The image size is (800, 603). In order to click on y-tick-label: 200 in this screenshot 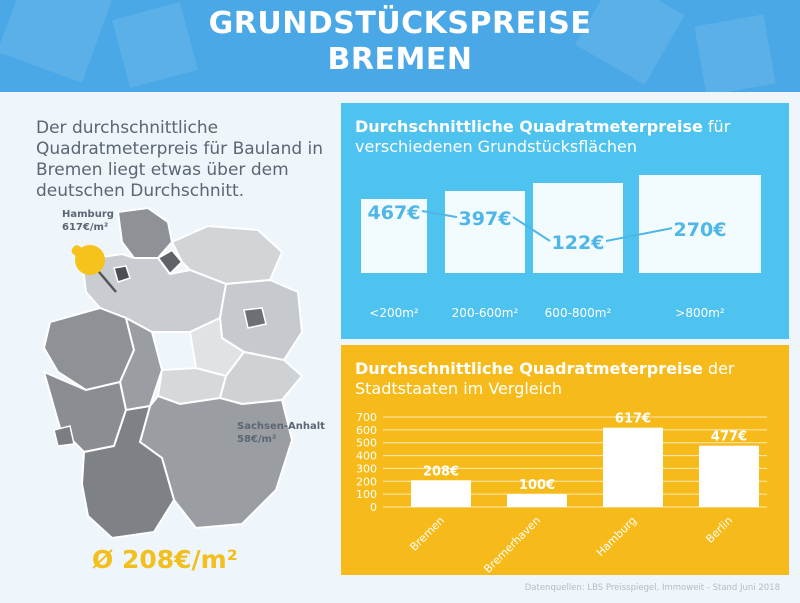, I will do `click(366, 481)`.